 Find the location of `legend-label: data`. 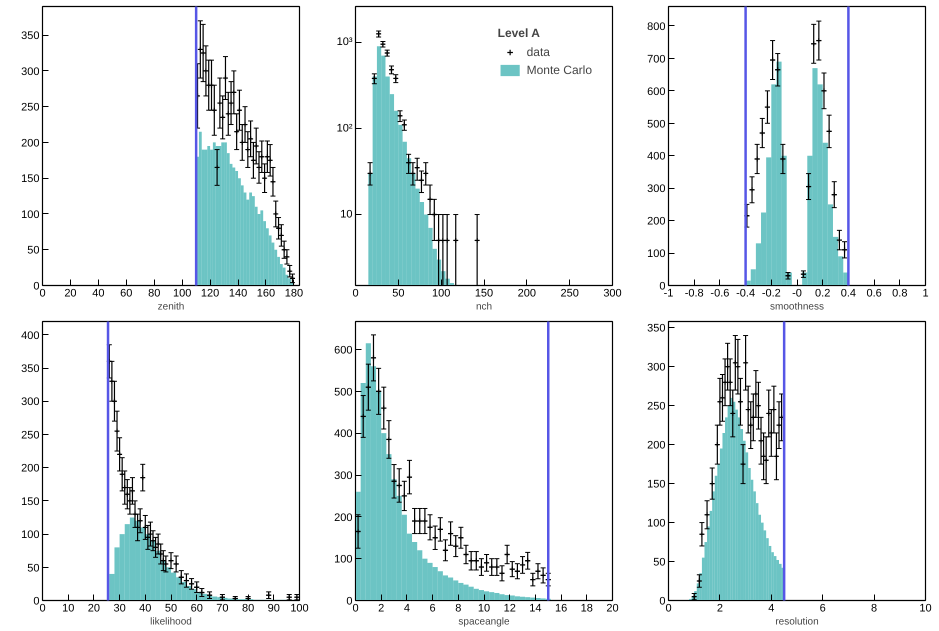

legend-label: data is located at coordinates (538, 52).